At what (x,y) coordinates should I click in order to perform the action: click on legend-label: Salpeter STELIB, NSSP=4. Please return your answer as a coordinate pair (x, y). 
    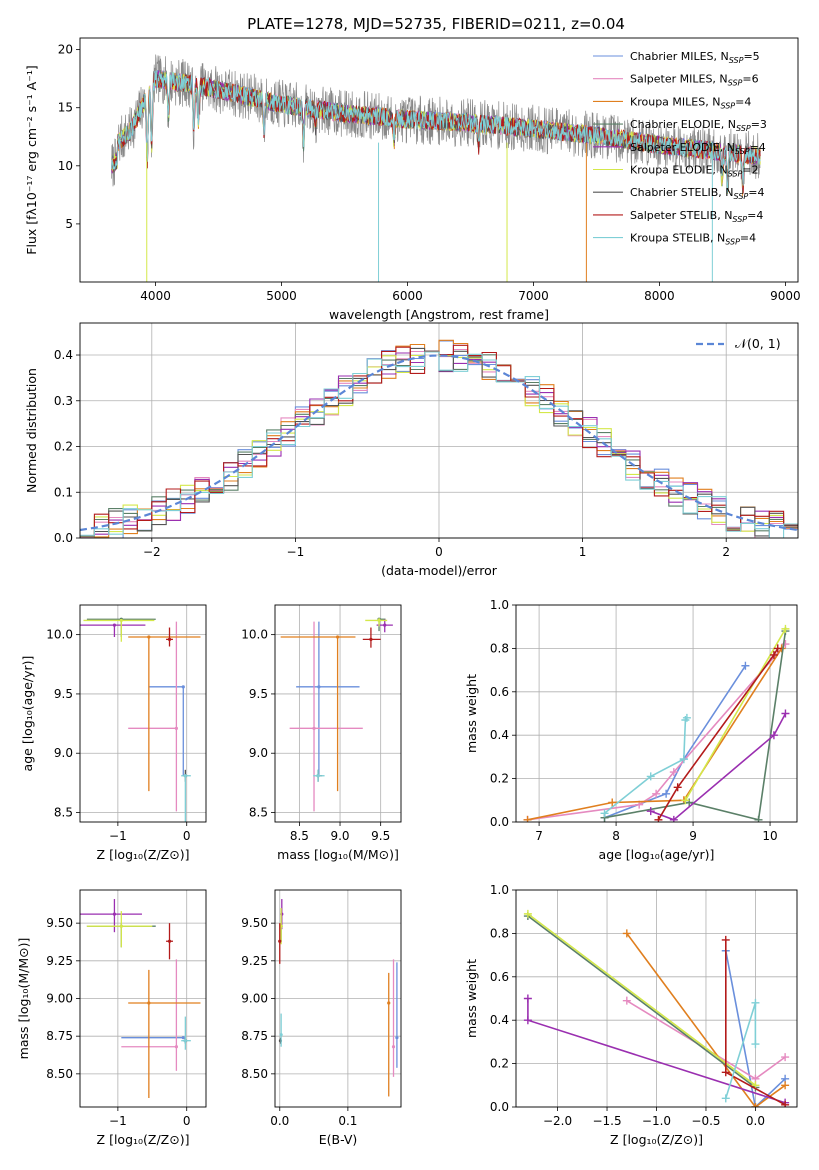
    Looking at the image, I should click on (696, 216).